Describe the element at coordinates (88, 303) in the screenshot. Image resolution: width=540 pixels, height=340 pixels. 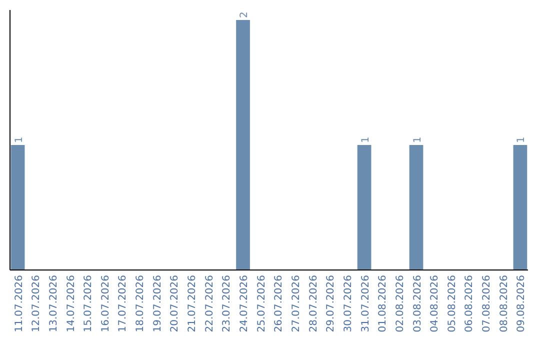
I see `x-tick-label: 15.07.2026` at that location.